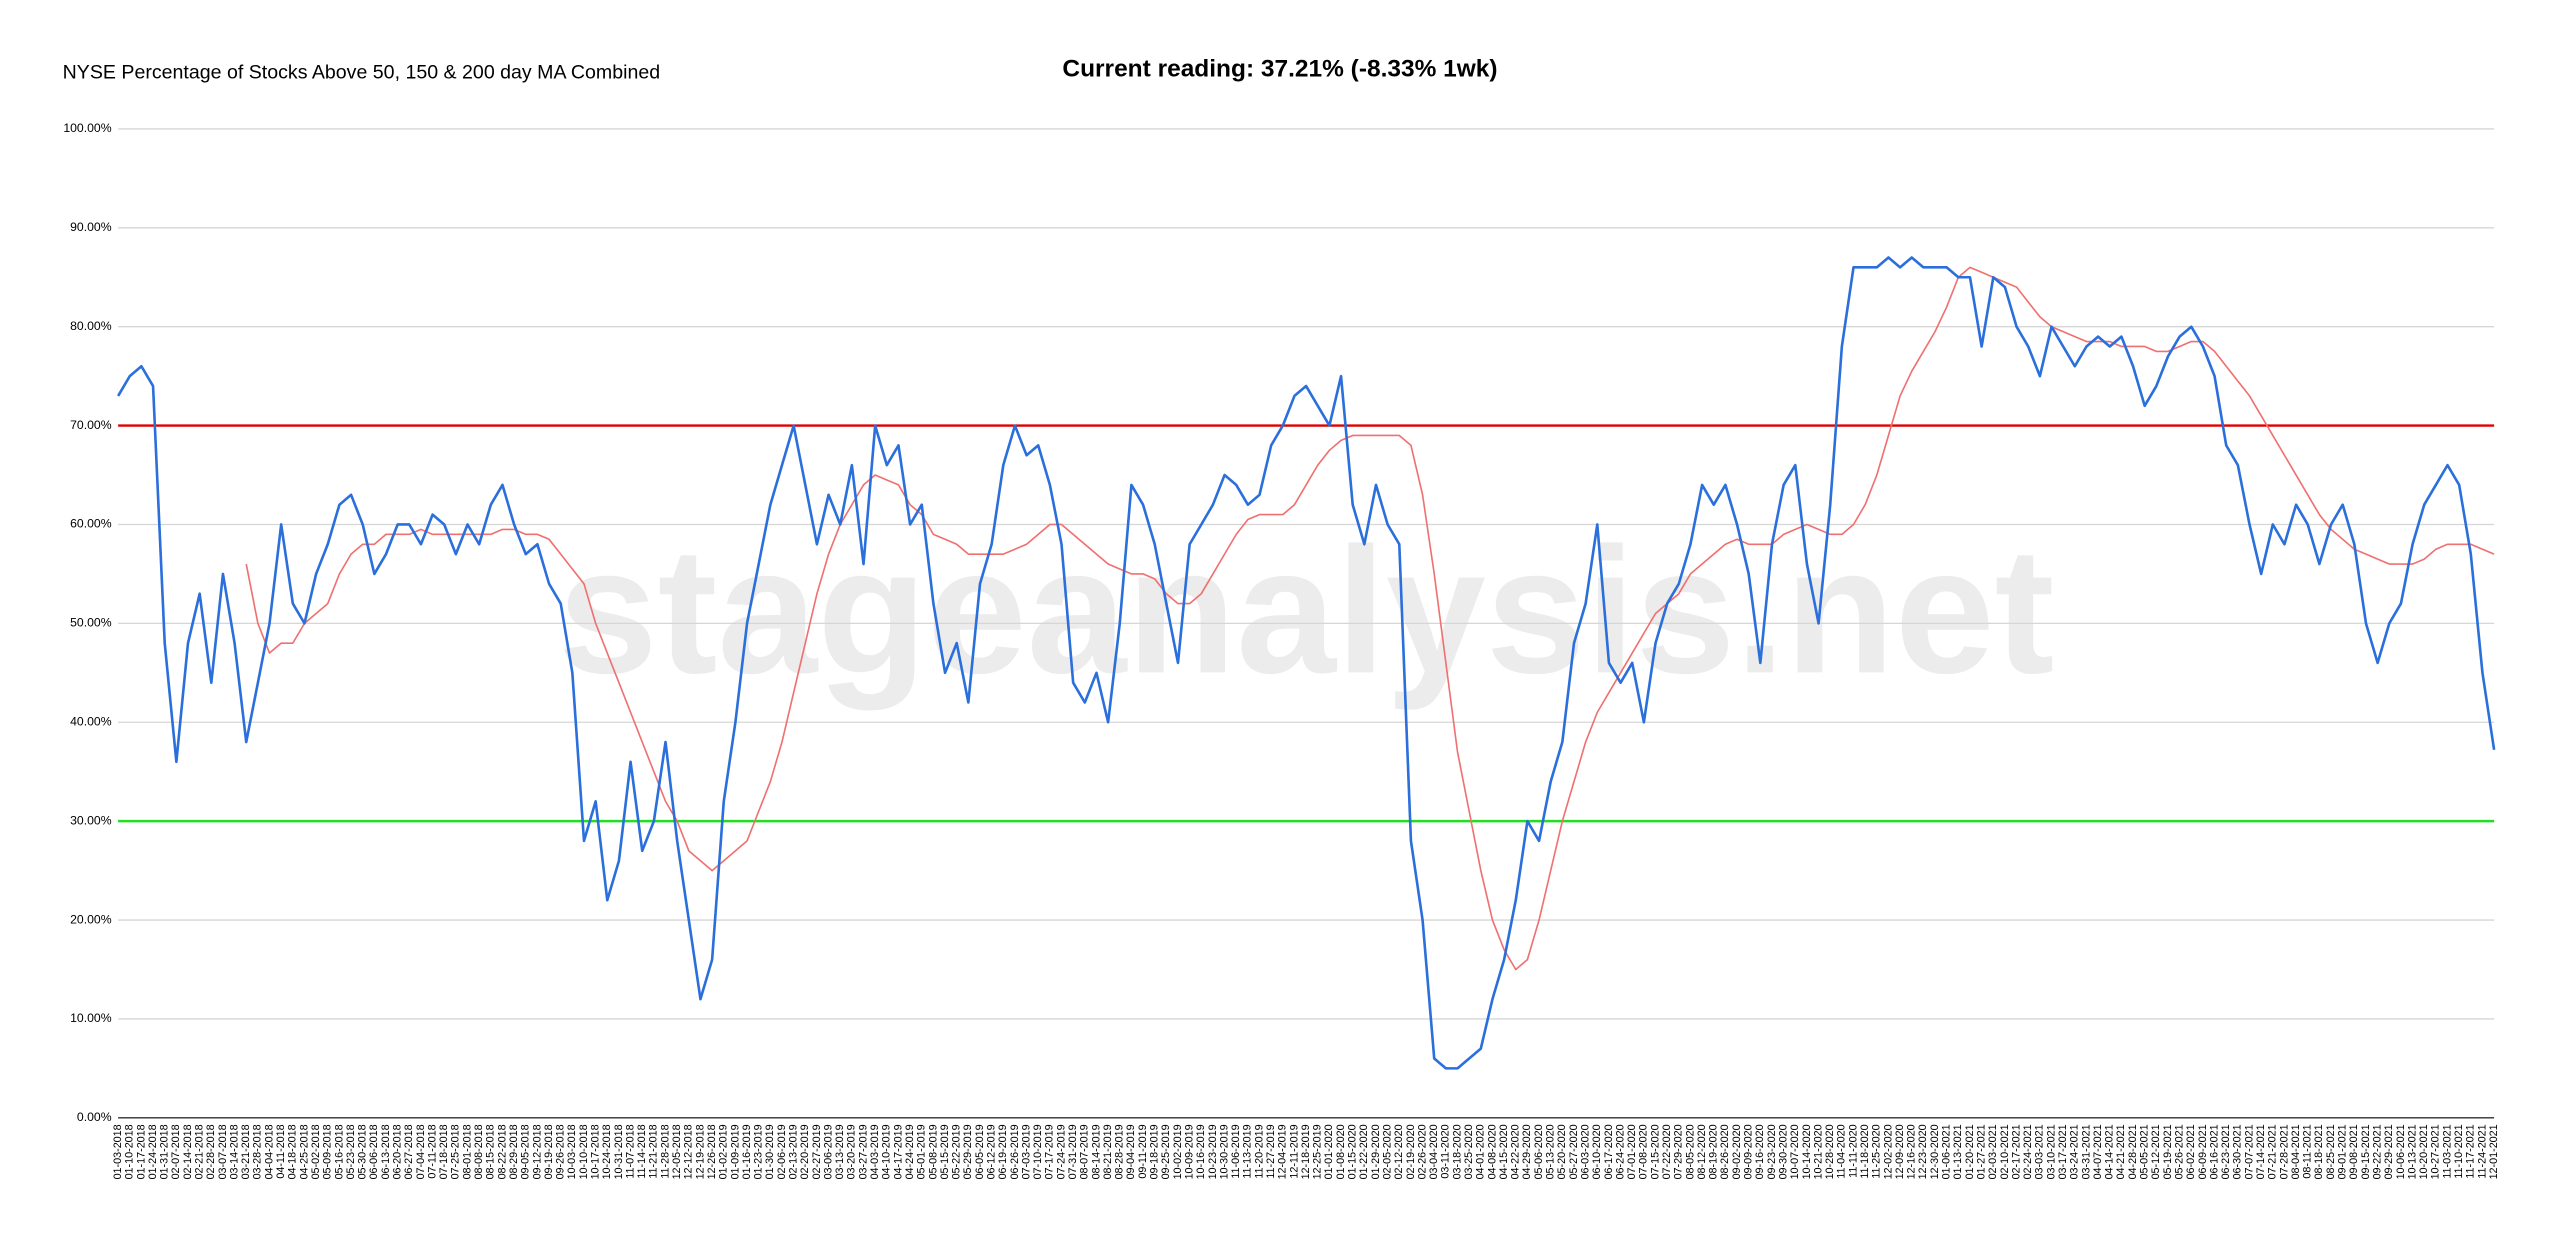 This screenshot has height=1250, width=2560. Describe the element at coordinates (549, 1151) in the screenshot. I see `x-tick-label: 09-19-2018` at that location.